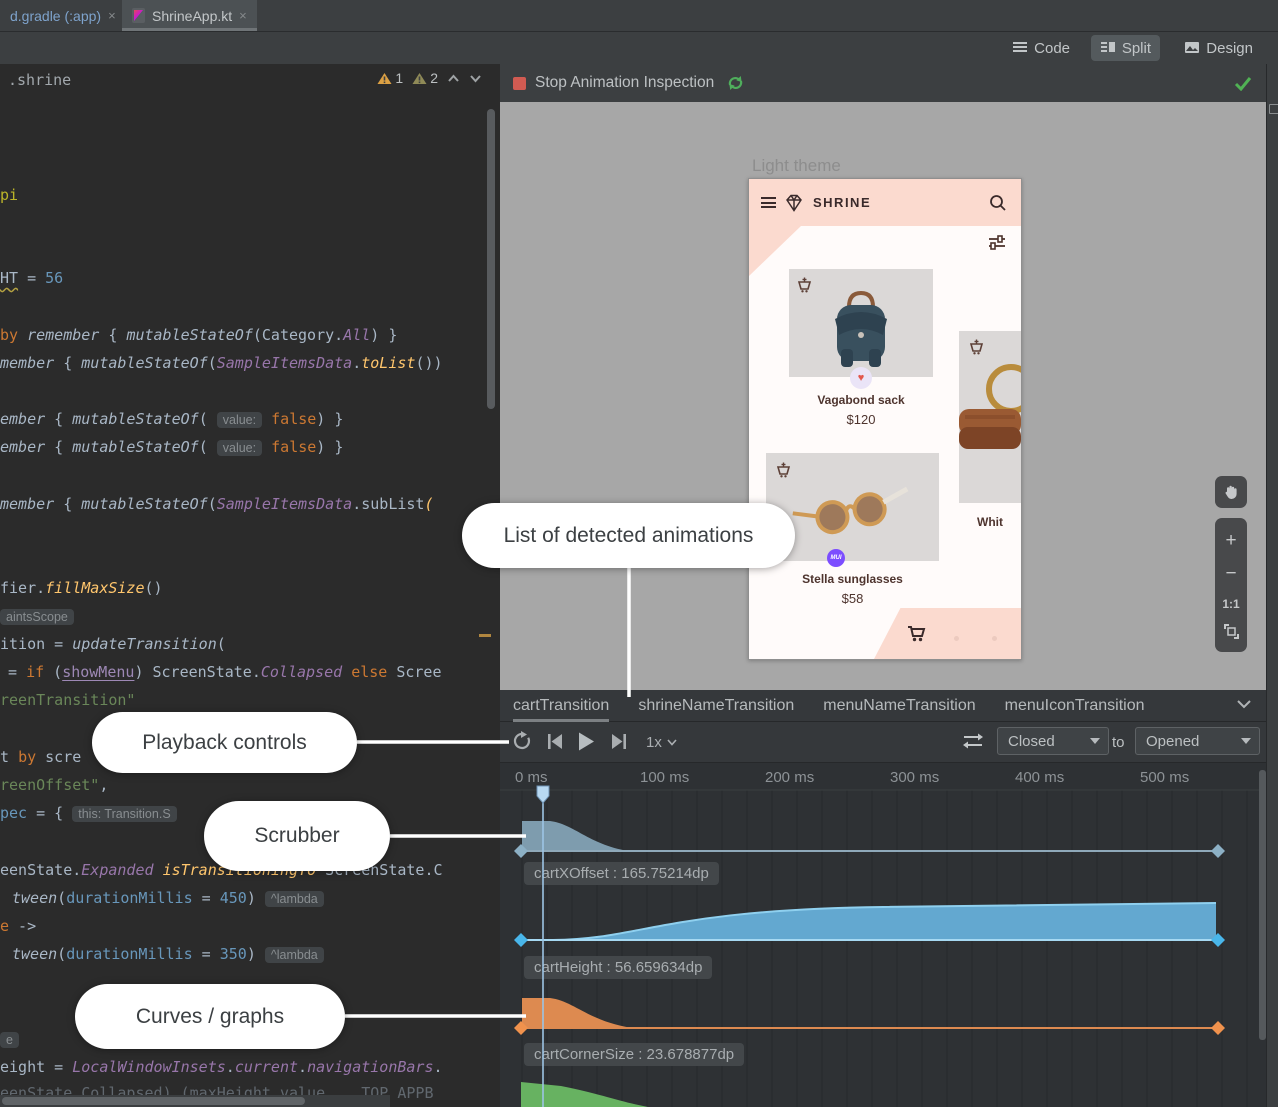 This screenshot has width=1278, height=1107. Describe the element at coordinates (639, 16) in the screenshot. I see `editor-tab-bar: d.gradle (:app) × ShrineApp.kt ×` at that location.